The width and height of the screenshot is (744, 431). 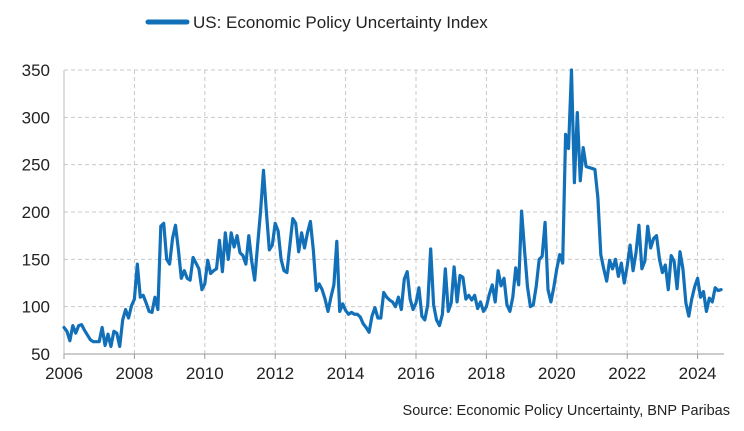 What do you see at coordinates (36, 70) in the screenshot?
I see `y-tick-label: 350` at bounding box center [36, 70].